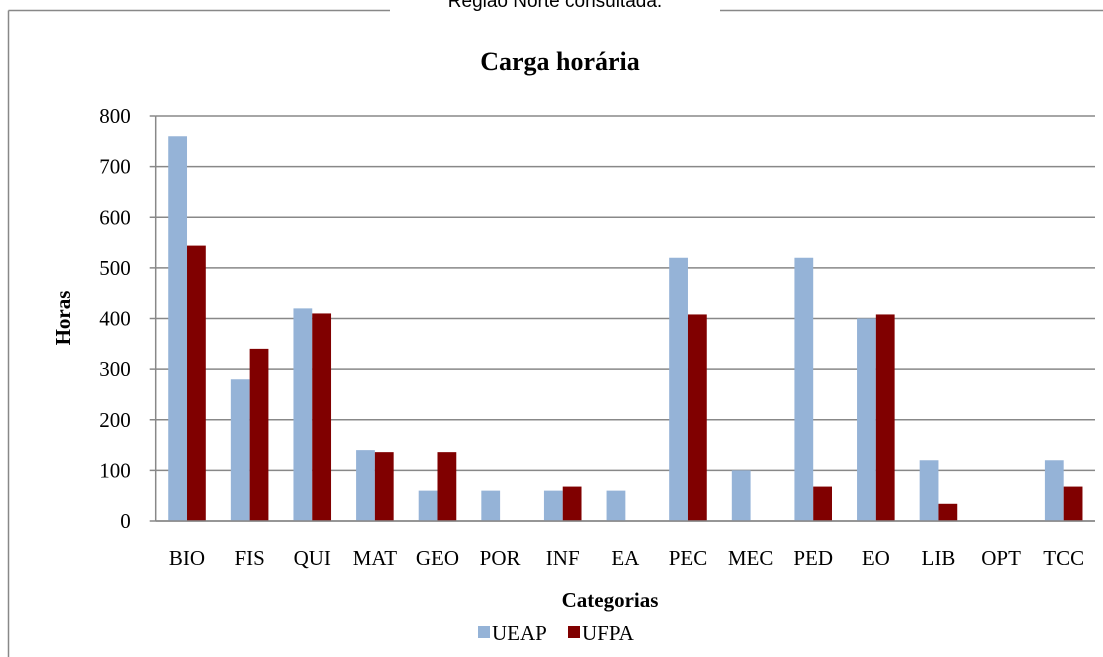  I want to click on x-axis-label: Categorias, so click(610, 600).